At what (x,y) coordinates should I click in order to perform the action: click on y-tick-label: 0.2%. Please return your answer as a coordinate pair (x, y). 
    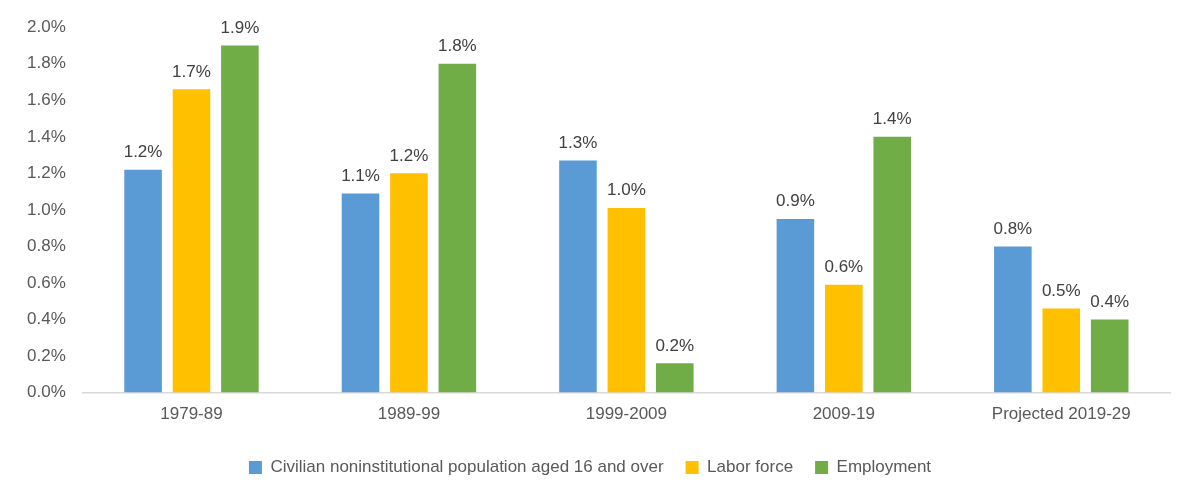
    Looking at the image, I should click on (46, 355).